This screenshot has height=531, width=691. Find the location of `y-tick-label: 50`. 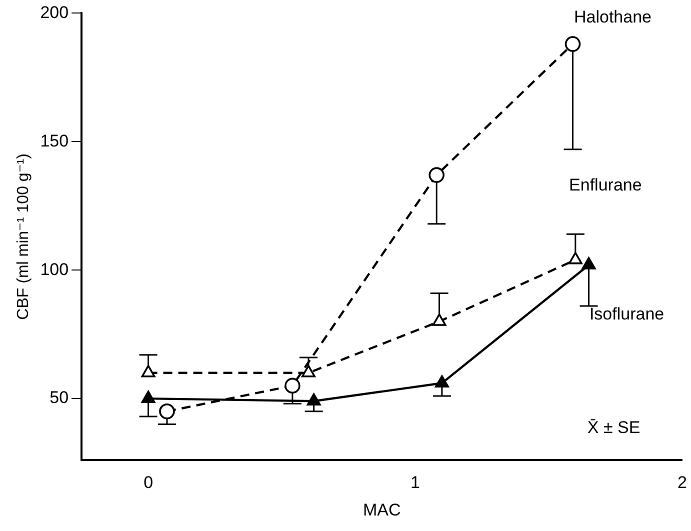

y-tick-label: 50 is located at coordinates (59, 398).